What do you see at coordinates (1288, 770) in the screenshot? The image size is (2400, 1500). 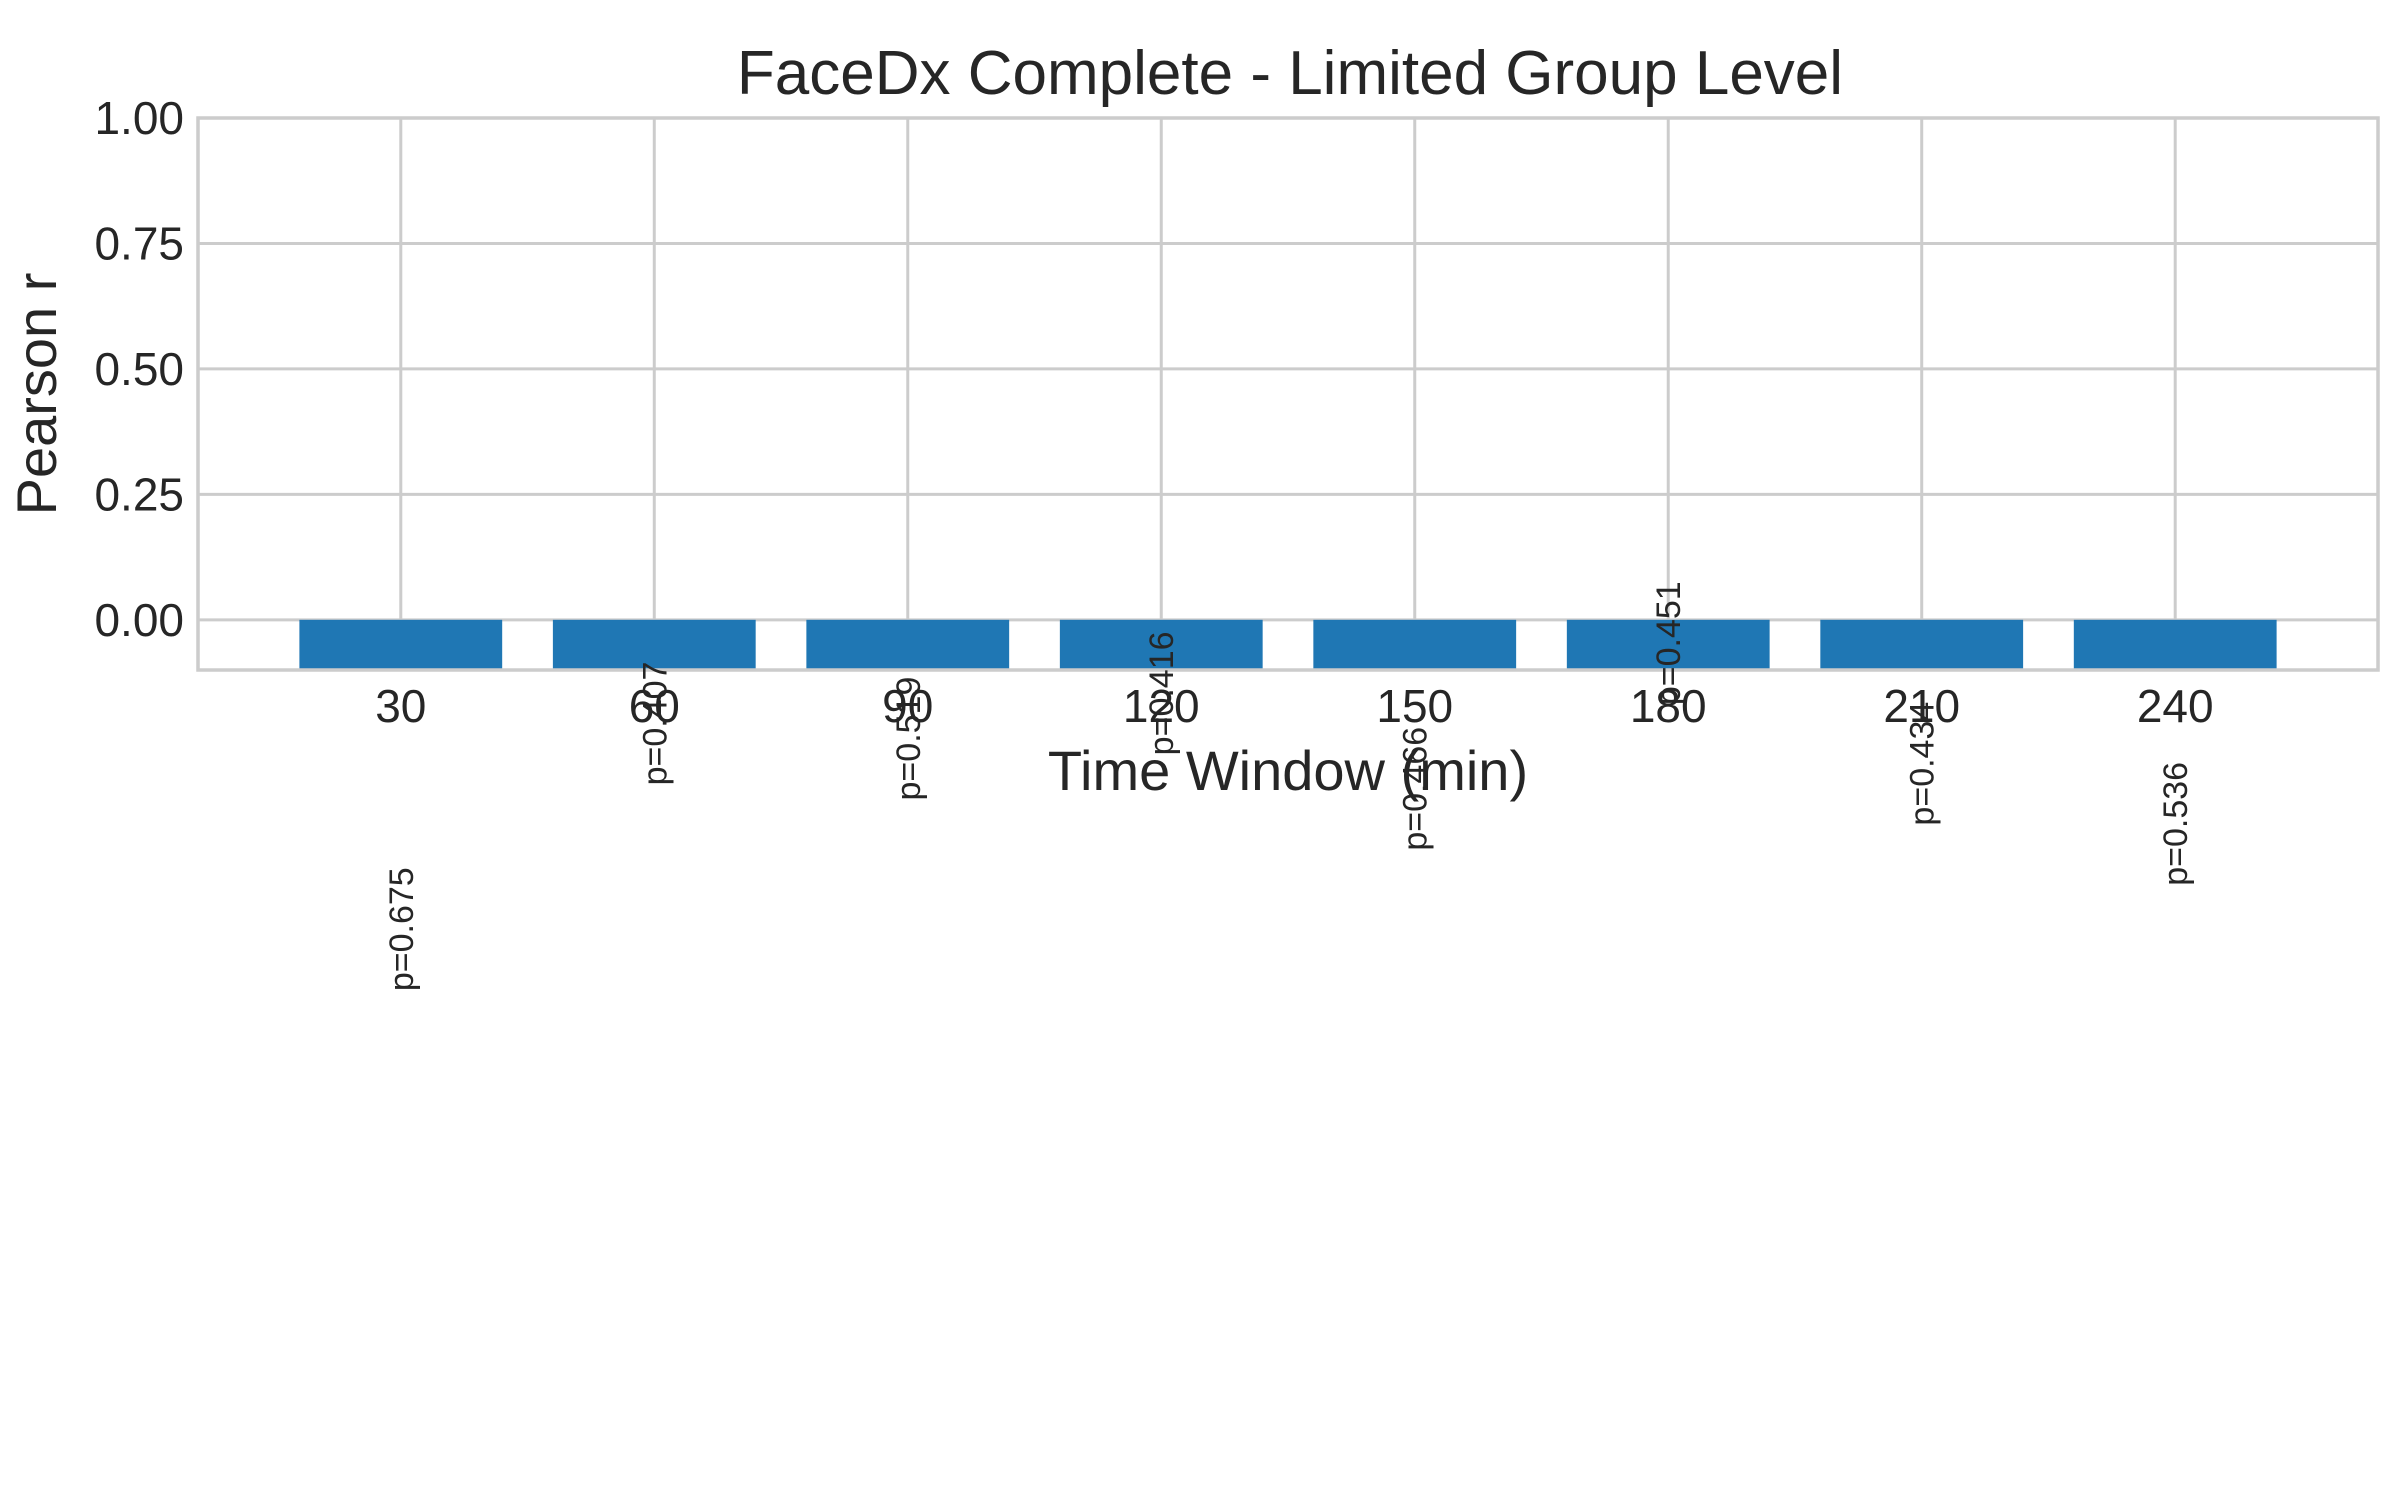 I see `x-axis-label: Time Window (min)` at bounding box center [1288, 770].